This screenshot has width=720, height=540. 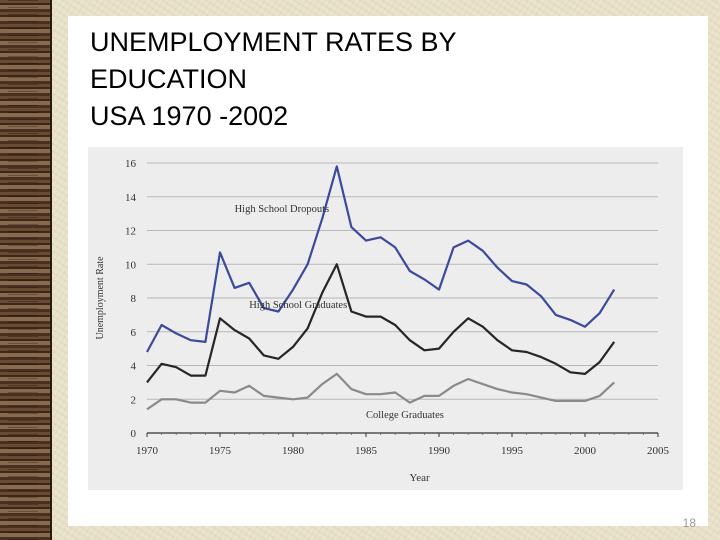 What do you see at coordinates (26, 270) in the screenshot?
I see `binding-strip` at bounding box center [26, 270].